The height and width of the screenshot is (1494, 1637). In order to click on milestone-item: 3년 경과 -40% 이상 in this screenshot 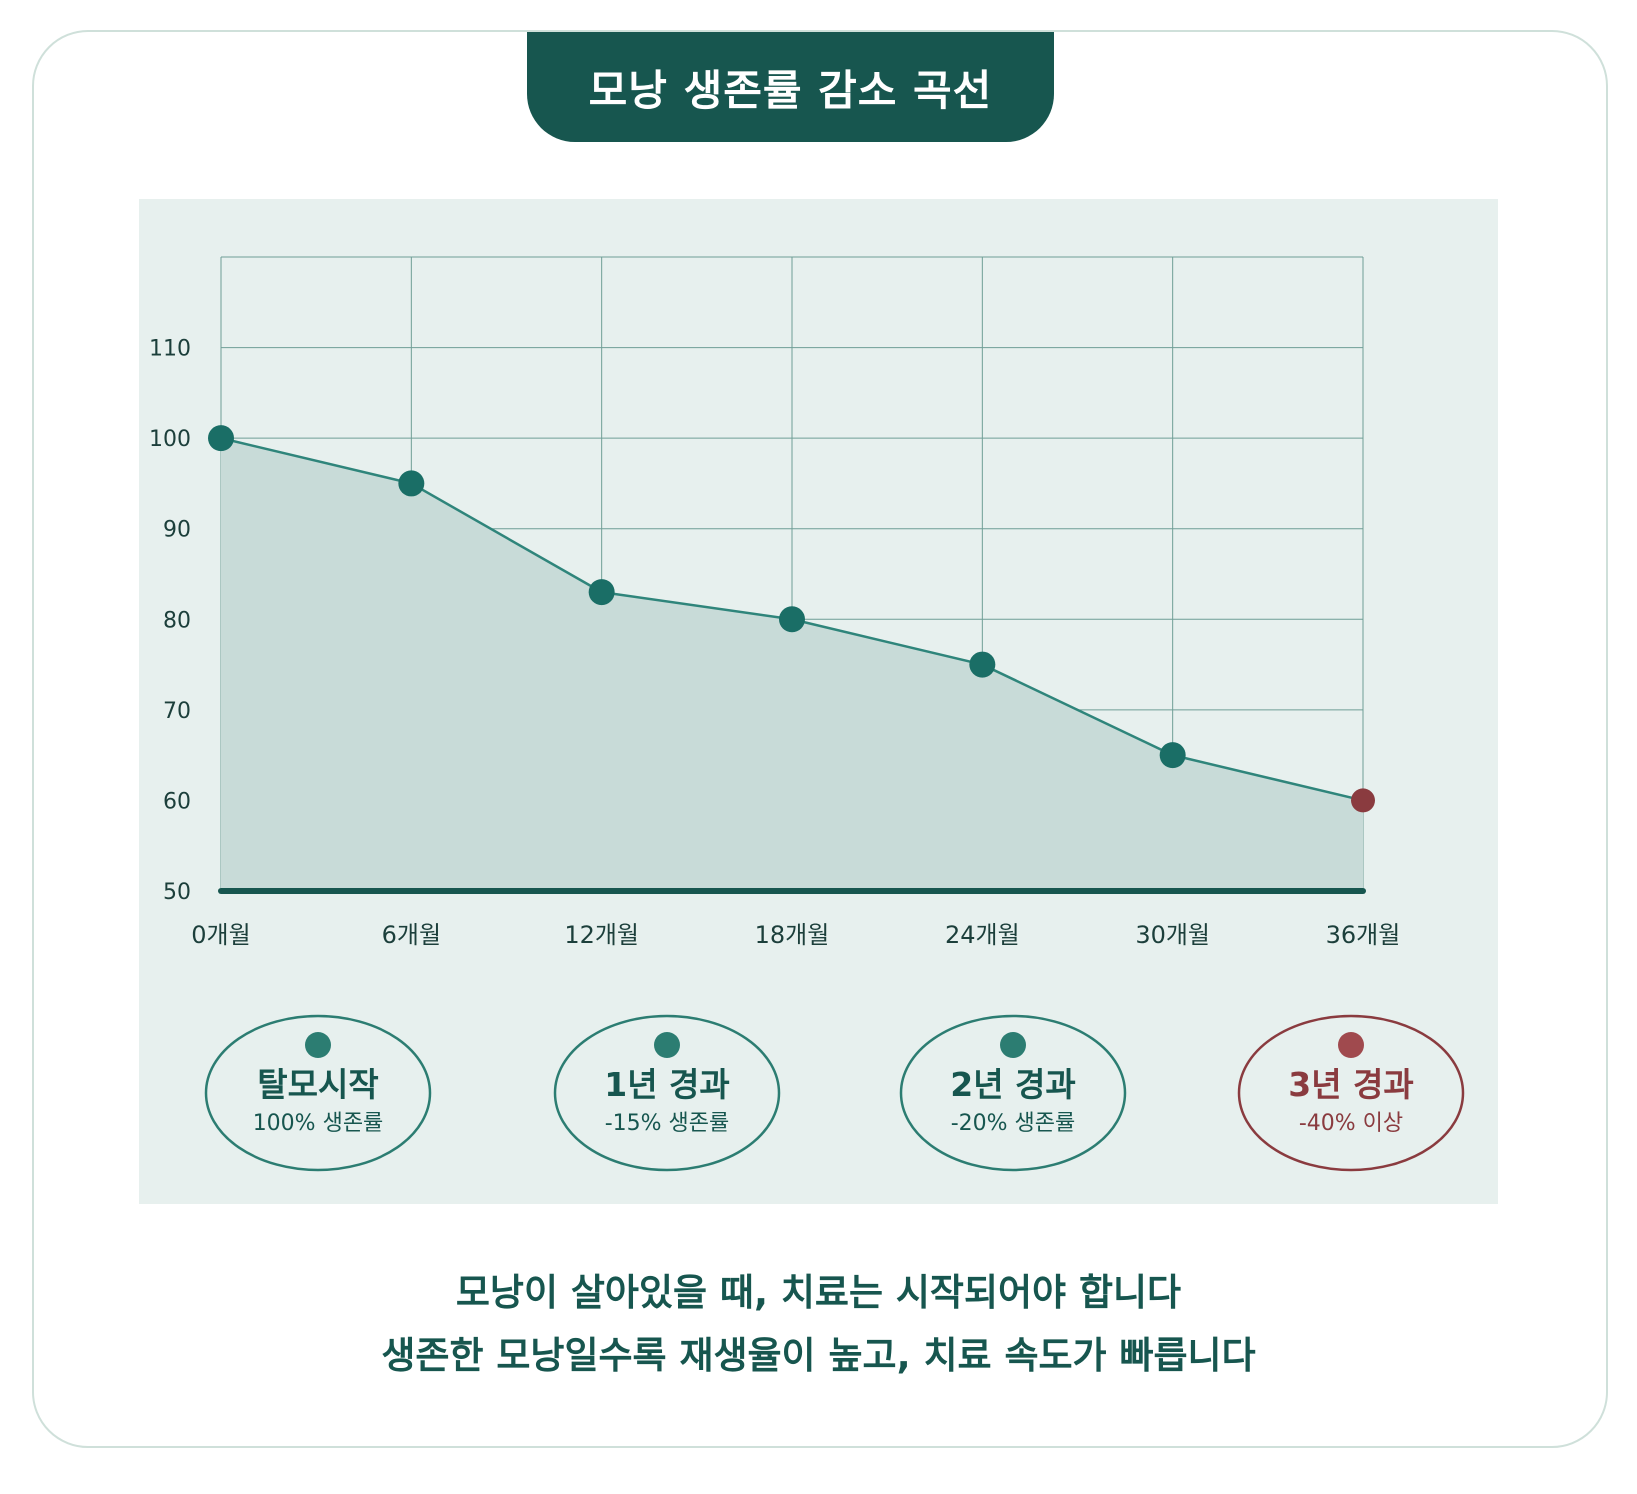, I will do `click(1351, 1093)`.